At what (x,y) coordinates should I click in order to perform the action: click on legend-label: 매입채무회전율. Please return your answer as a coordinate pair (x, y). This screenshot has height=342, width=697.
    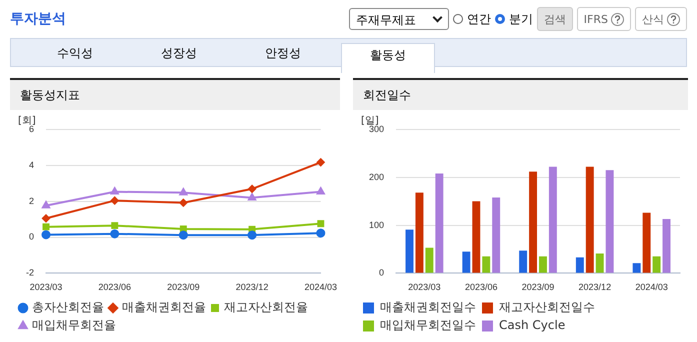
    Looking at the image, I should click on (74, 325).